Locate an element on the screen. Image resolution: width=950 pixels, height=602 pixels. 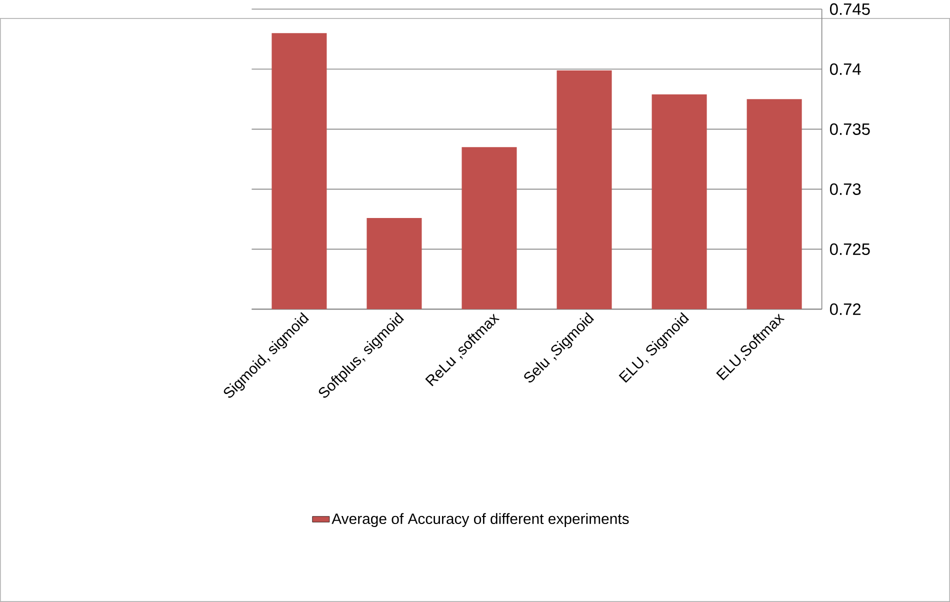
y-tick-label: 0.74 is located at coordinates (845, 69).